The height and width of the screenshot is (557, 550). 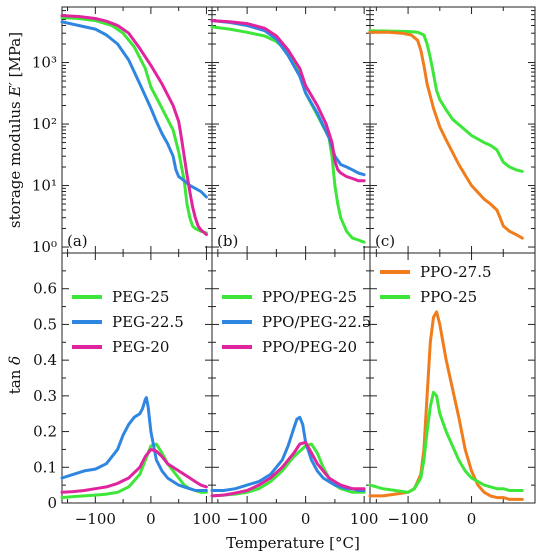 I want to click on panel-c: (c), so click(x=452, y=130).